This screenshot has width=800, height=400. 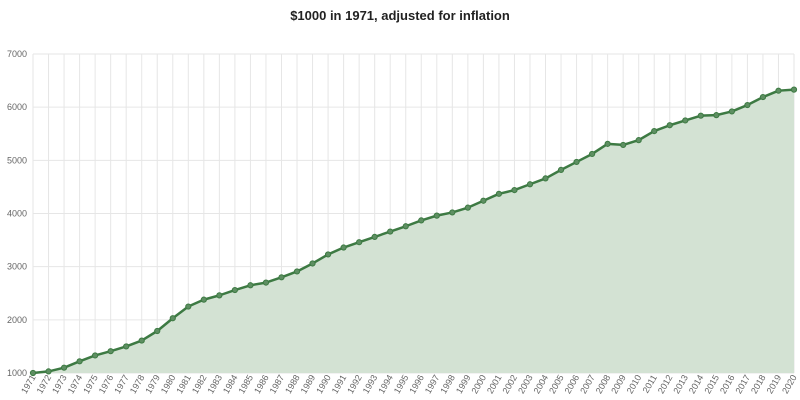 What do you see at coordinates (385, 384) in the screenshot?
I see `x-tick-label: 1994` at bounding box center [385, 384].